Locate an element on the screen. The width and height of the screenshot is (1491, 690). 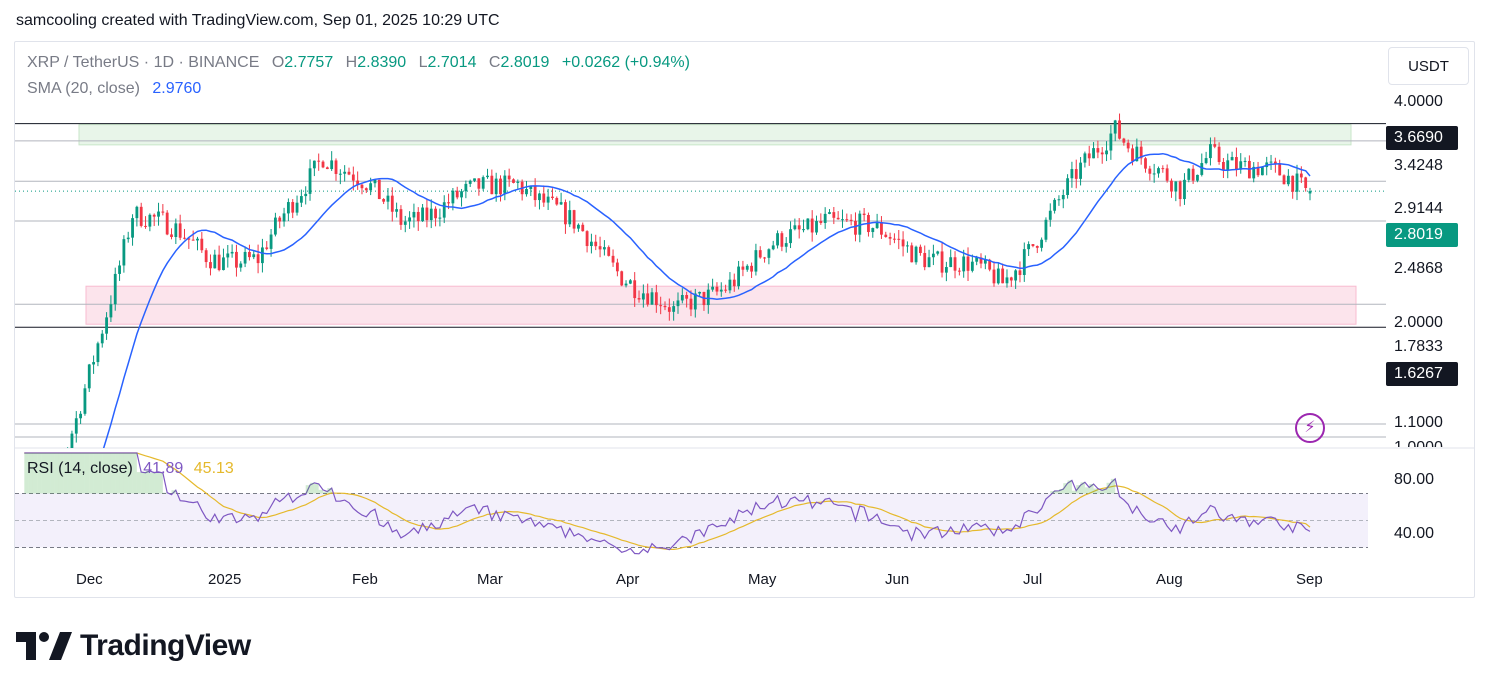
lightning-icon: ⚡ is located at coordinates (1310, 428).